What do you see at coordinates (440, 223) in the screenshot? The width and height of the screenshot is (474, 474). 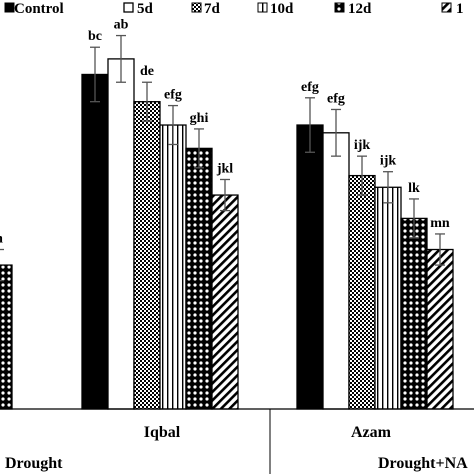 I see `sig-label-azam-sq: mn` at bounding box center [440, 223].